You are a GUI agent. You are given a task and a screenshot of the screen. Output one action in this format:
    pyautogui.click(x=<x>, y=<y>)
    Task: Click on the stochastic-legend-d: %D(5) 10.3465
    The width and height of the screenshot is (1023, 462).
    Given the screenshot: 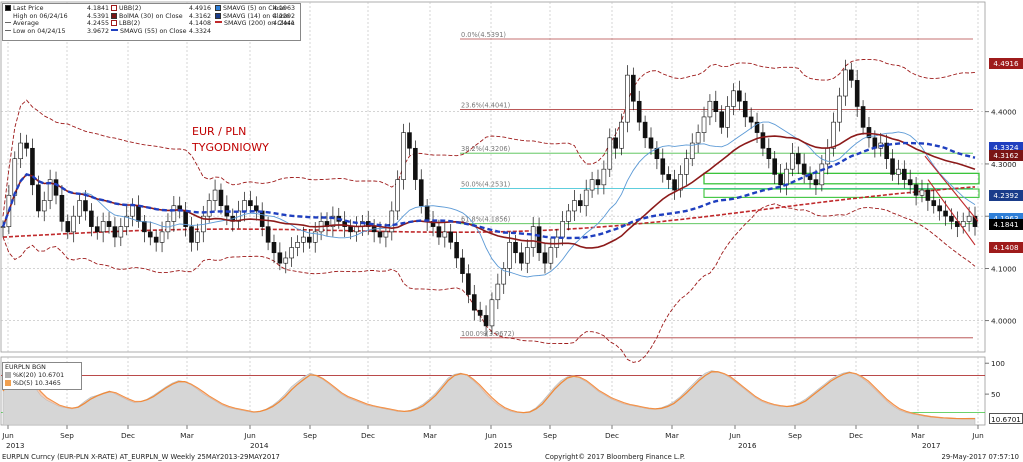 What is the action you would take?
    pyautogui.click(x=42, y=384)
    